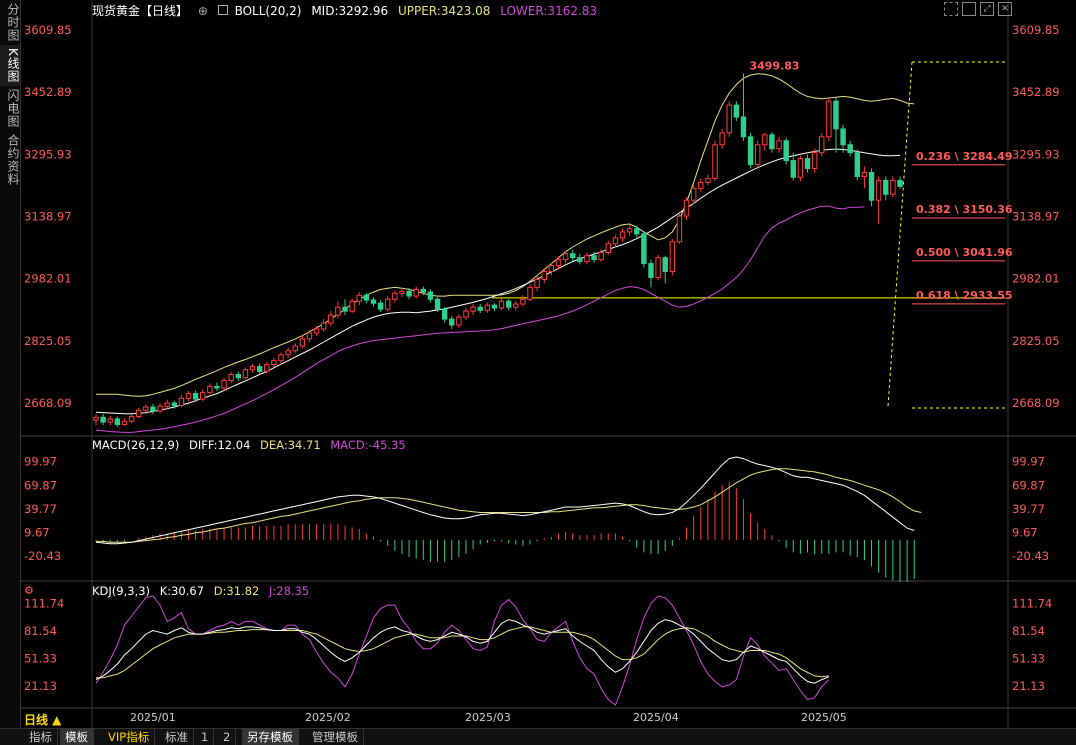  What do you see at coordinates (328, 717) in the screenshot?
I see `date-label-feb: 2025/02` at bounding box center [328, 717].